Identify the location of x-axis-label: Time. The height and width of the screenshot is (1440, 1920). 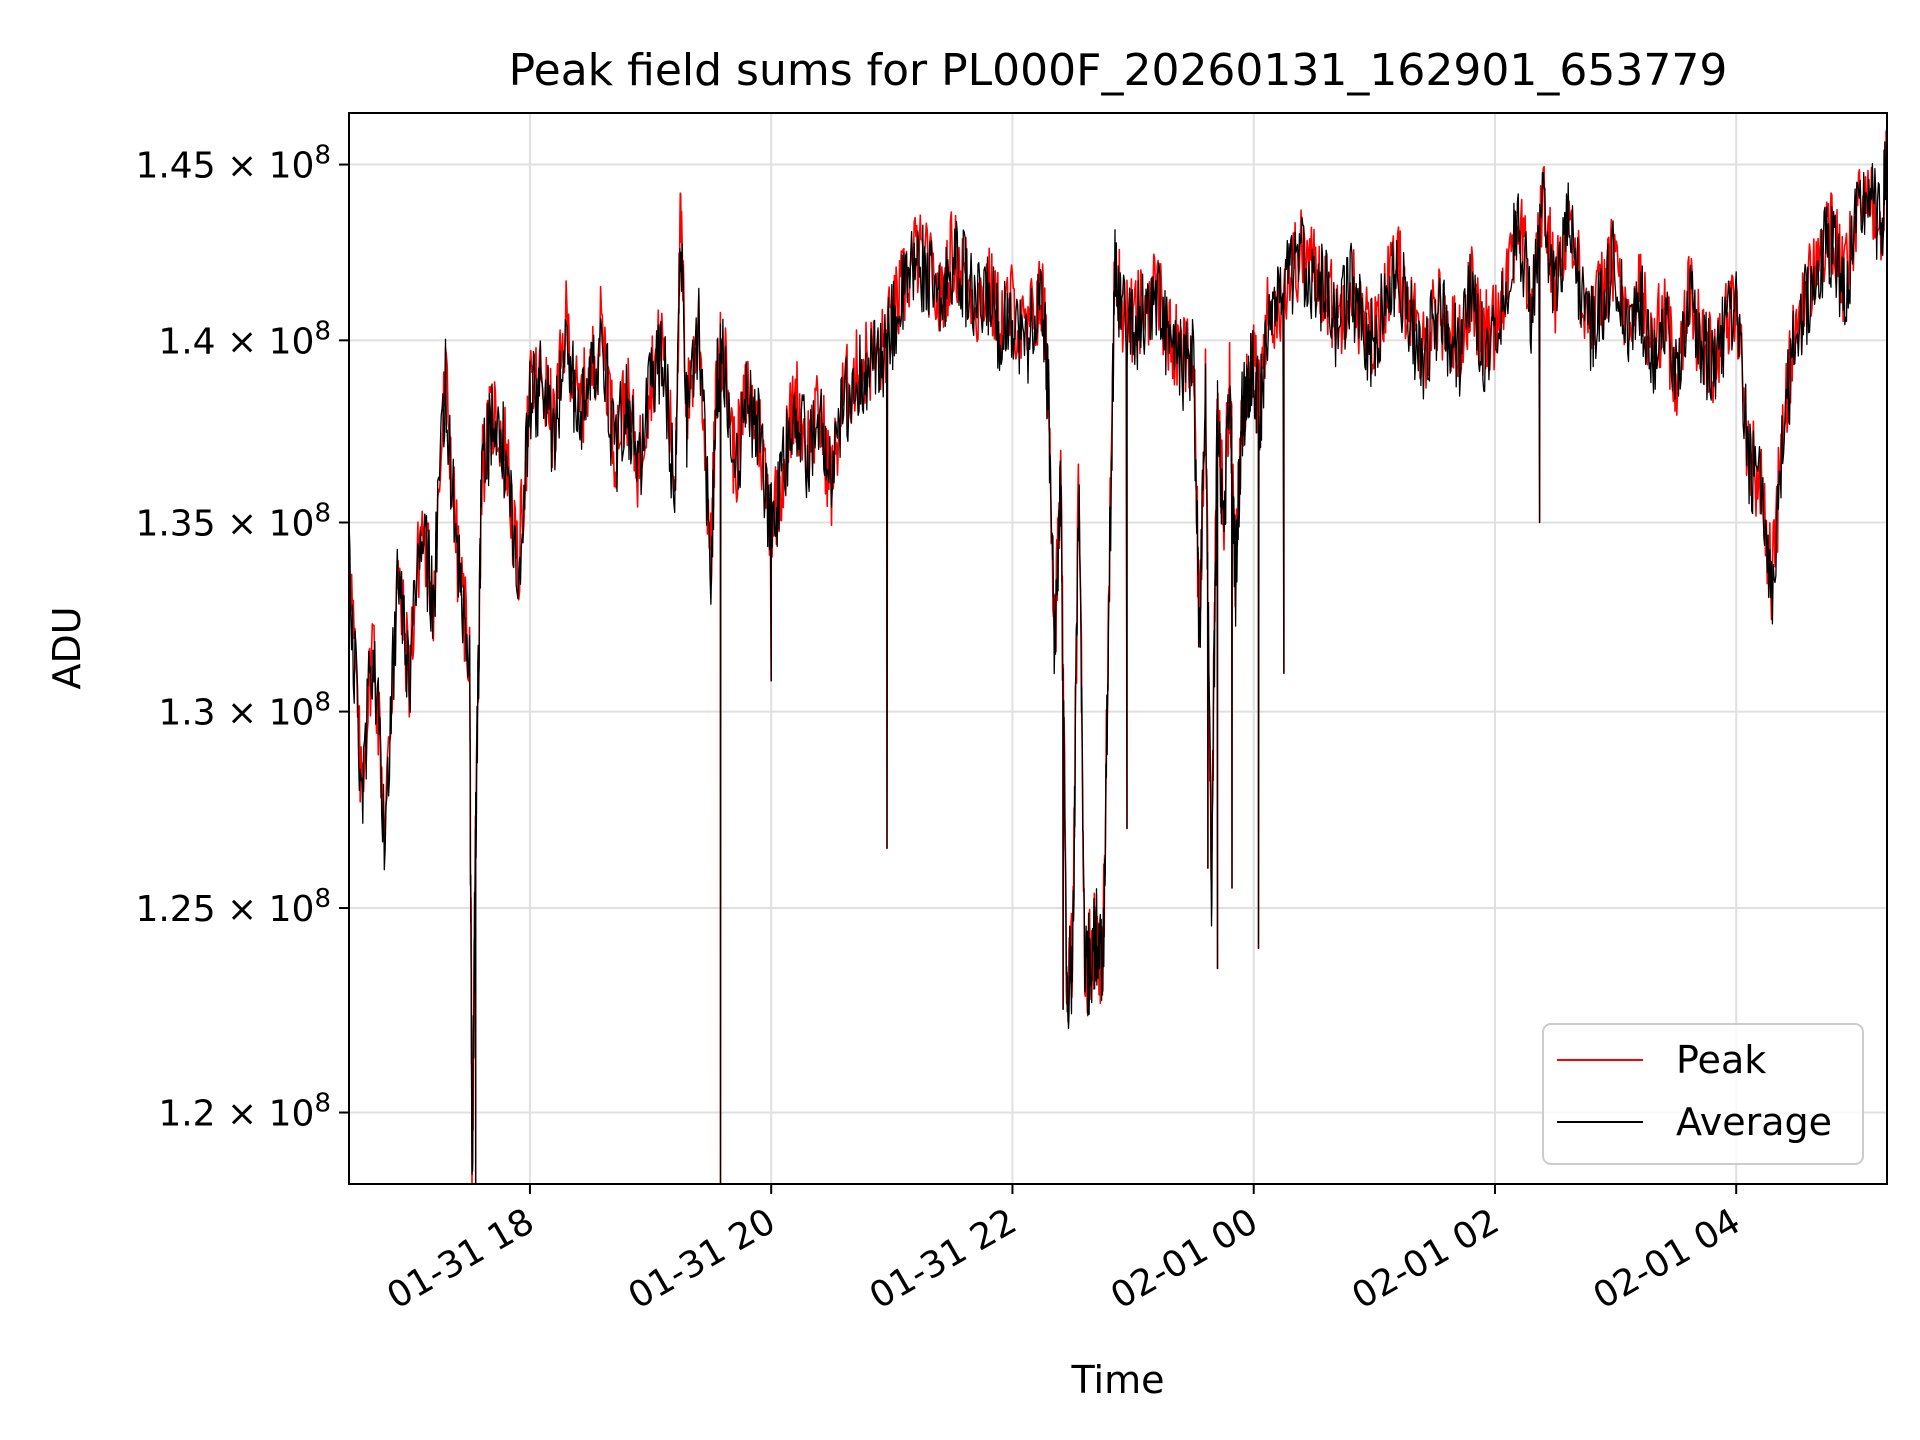
(1118, 1380).